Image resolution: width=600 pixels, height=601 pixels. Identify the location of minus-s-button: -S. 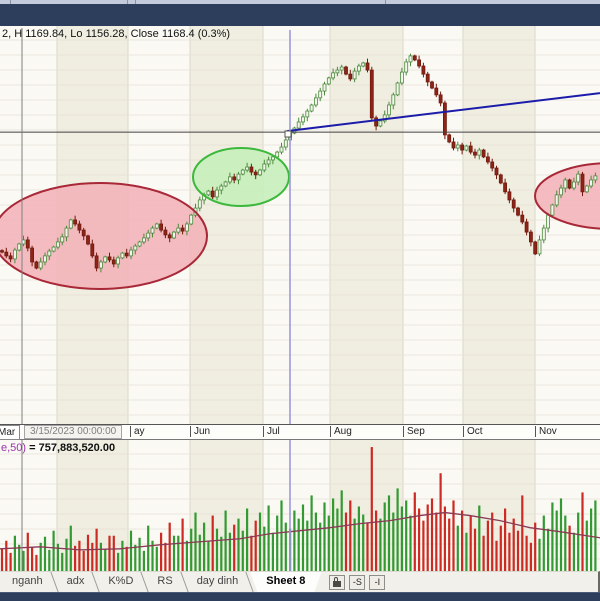
(357, 582).